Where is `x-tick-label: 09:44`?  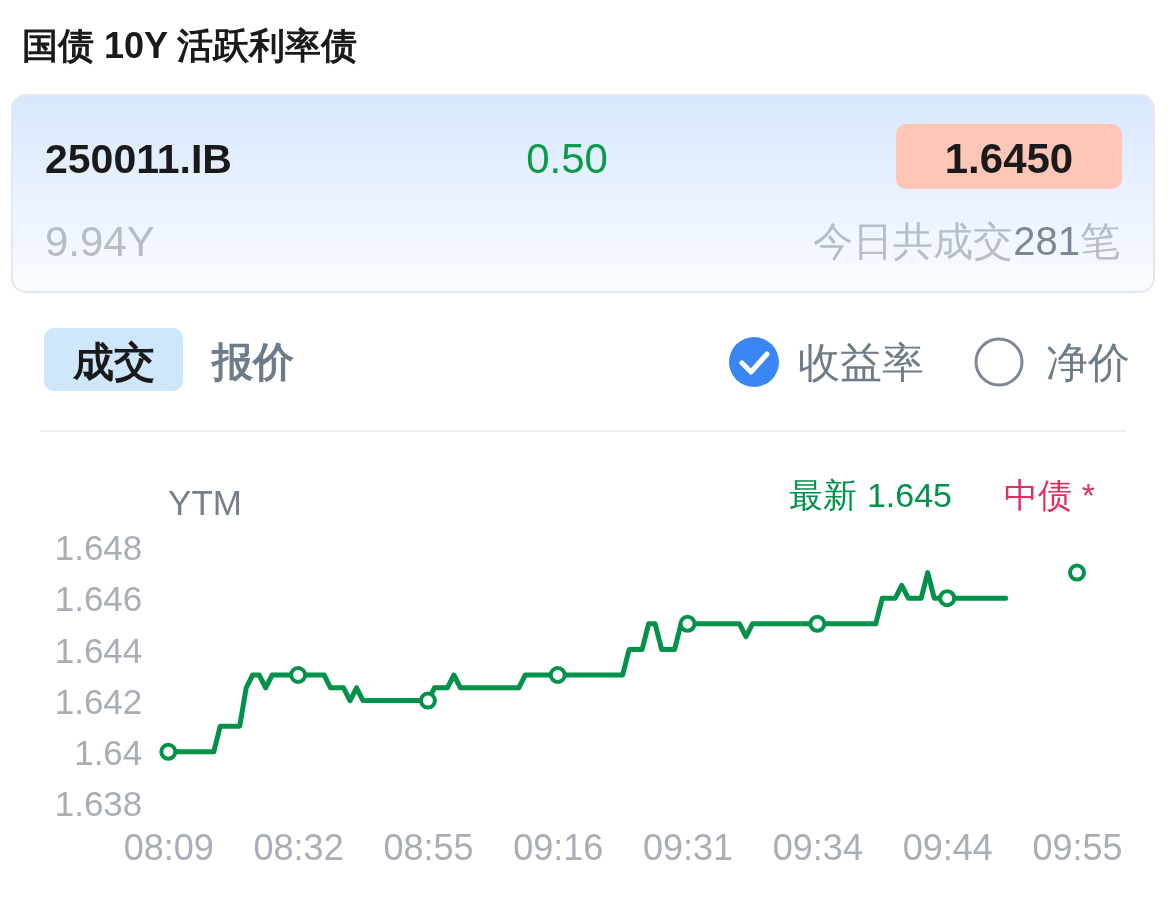
x-tick-label: 09:44 is located at coordinates (947, 847).